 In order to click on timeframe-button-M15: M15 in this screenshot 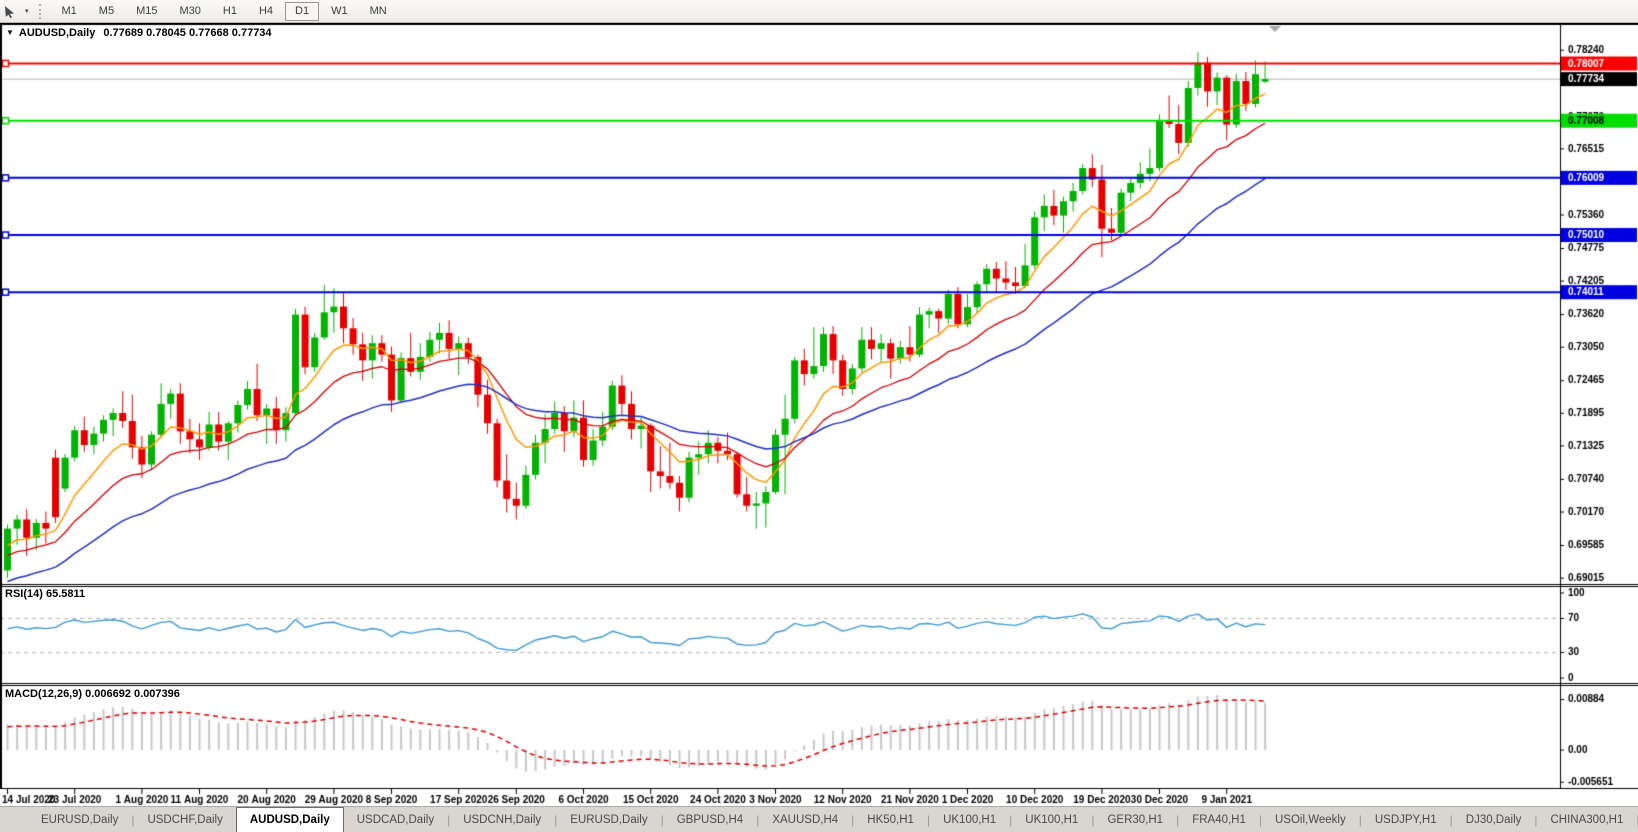, I will do `click(146, 11)`.